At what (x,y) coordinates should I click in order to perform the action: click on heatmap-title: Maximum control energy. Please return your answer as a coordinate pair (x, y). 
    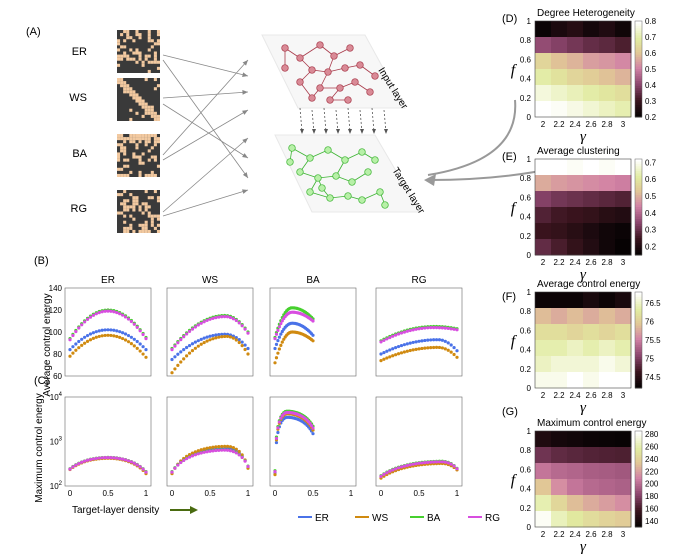
    Looking at the image, I should click on (591, 423).